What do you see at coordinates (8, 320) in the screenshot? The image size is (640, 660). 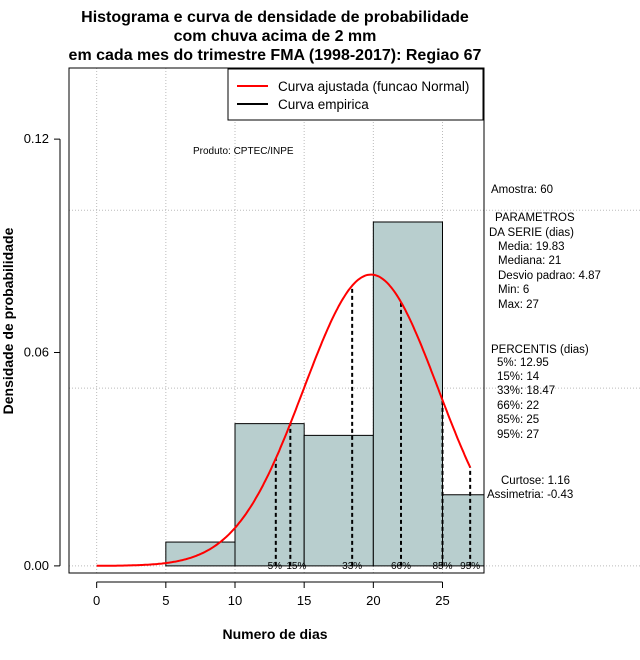 I see `y-axis-label: Densidade de probabilidade` at bounding box center [8, 320].